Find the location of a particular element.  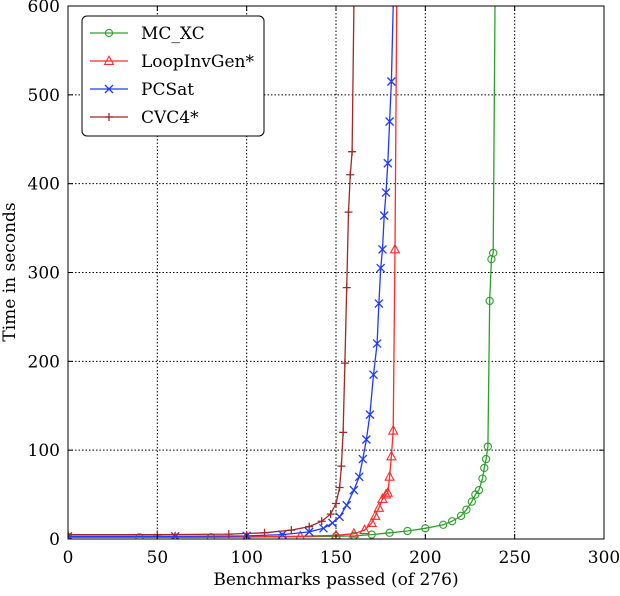

x-tick-label: 200 is located at coordinates (425, 558).